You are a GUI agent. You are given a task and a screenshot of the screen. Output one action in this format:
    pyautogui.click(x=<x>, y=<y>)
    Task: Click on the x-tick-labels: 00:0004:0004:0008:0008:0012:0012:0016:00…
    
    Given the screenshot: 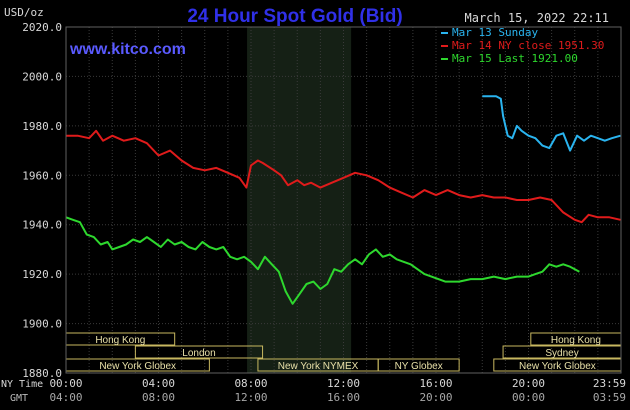 What is the action you would take?
    pyautogui.click(x=337, y=390)
    